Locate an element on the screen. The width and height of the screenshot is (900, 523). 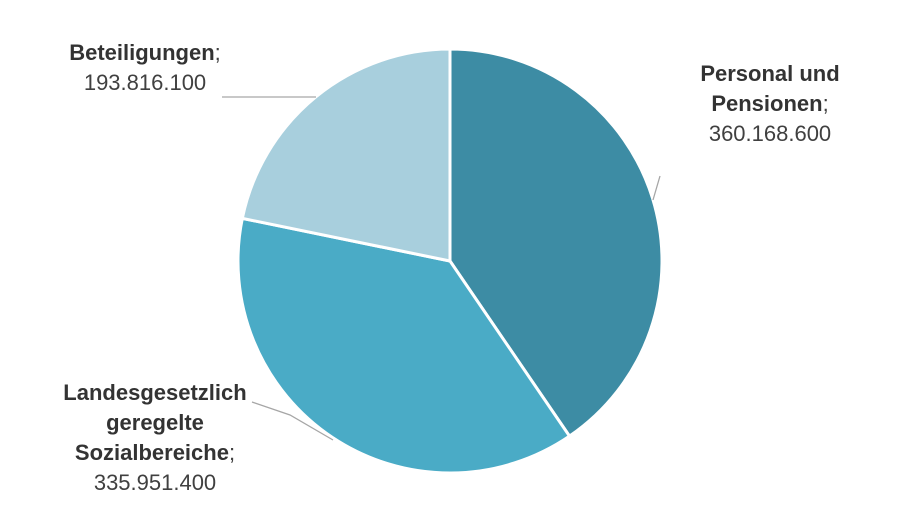
slice-label-name-line: geregelte is located at coordinates (155, 422).